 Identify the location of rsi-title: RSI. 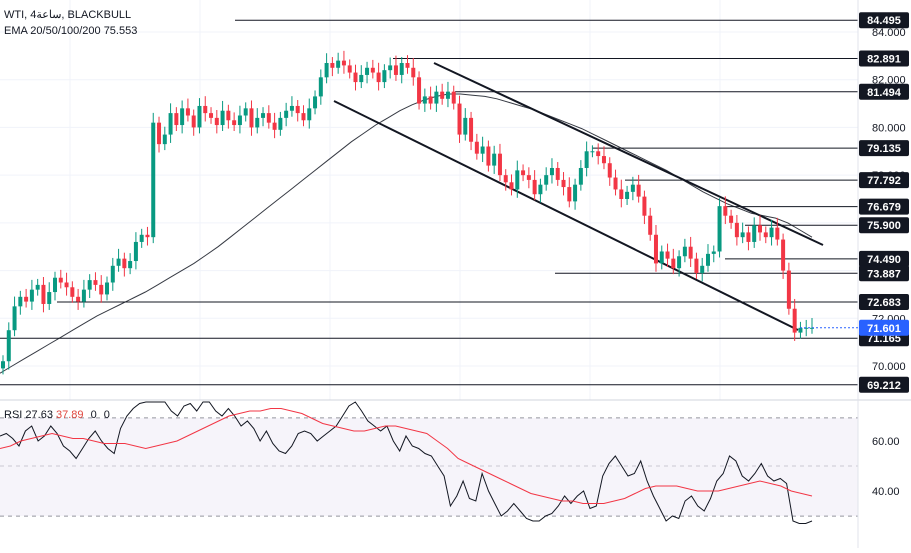
(13, 415).